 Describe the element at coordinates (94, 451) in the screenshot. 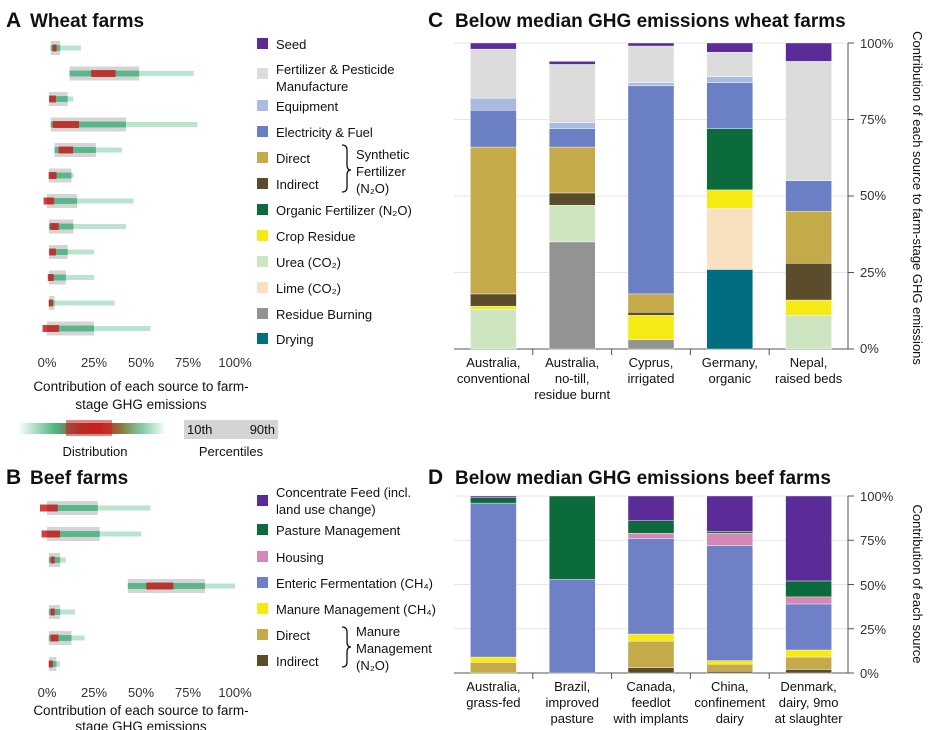

I see `distribution-key-label: Distribution` at that location.